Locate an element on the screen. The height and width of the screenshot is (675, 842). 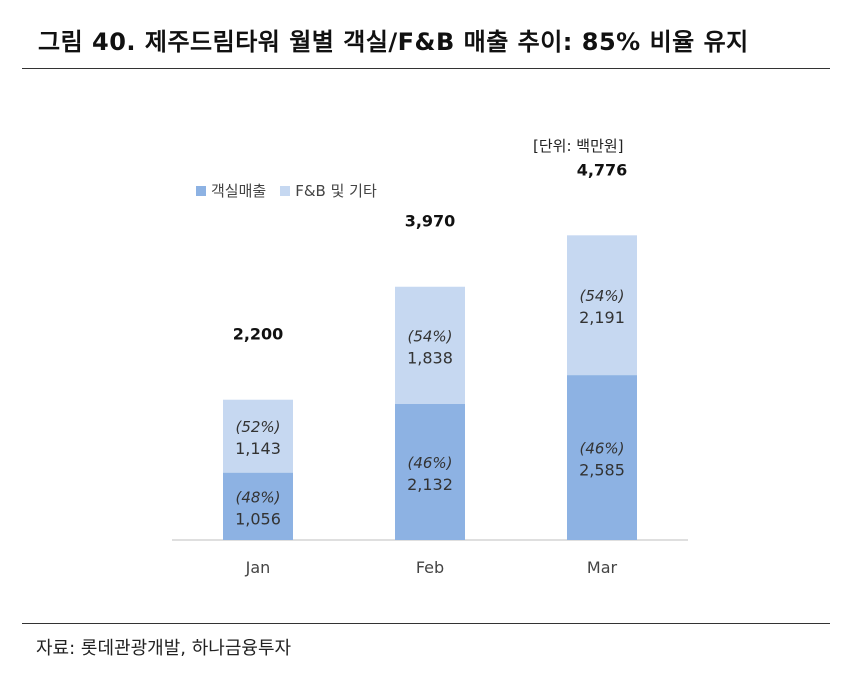
legend-label-fnb: F&B 및 기타 is located at coordinates (336, 191).